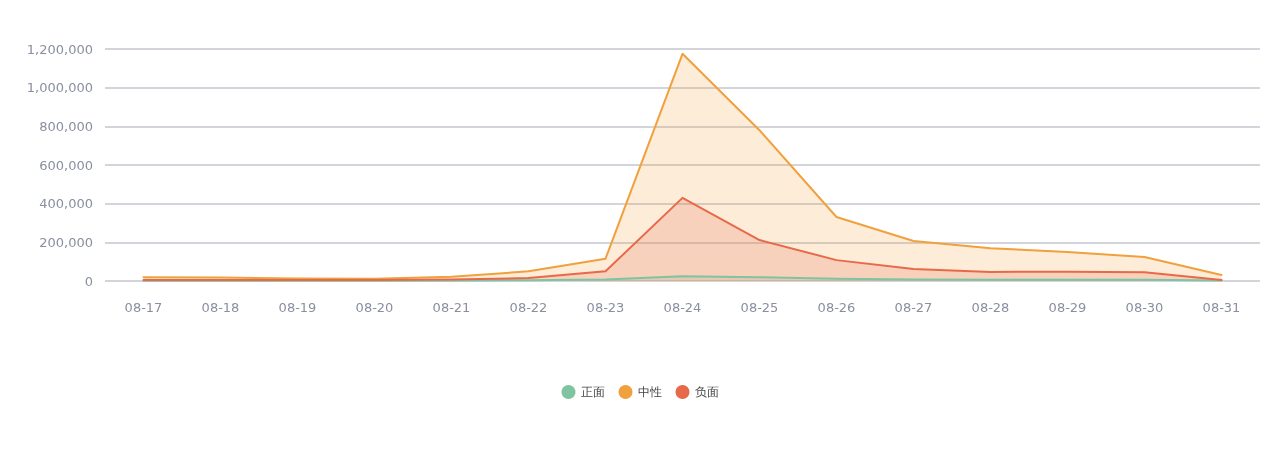 The width and height of the screenshot is (1280, 462). I want to click on x-tick-label: 08-18, so click(220, 307).